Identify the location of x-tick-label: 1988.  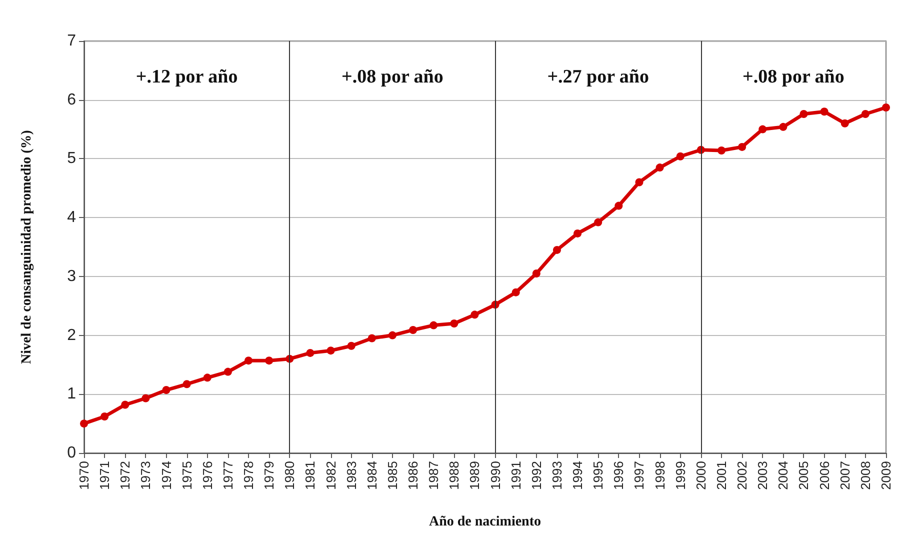
(454, 475).